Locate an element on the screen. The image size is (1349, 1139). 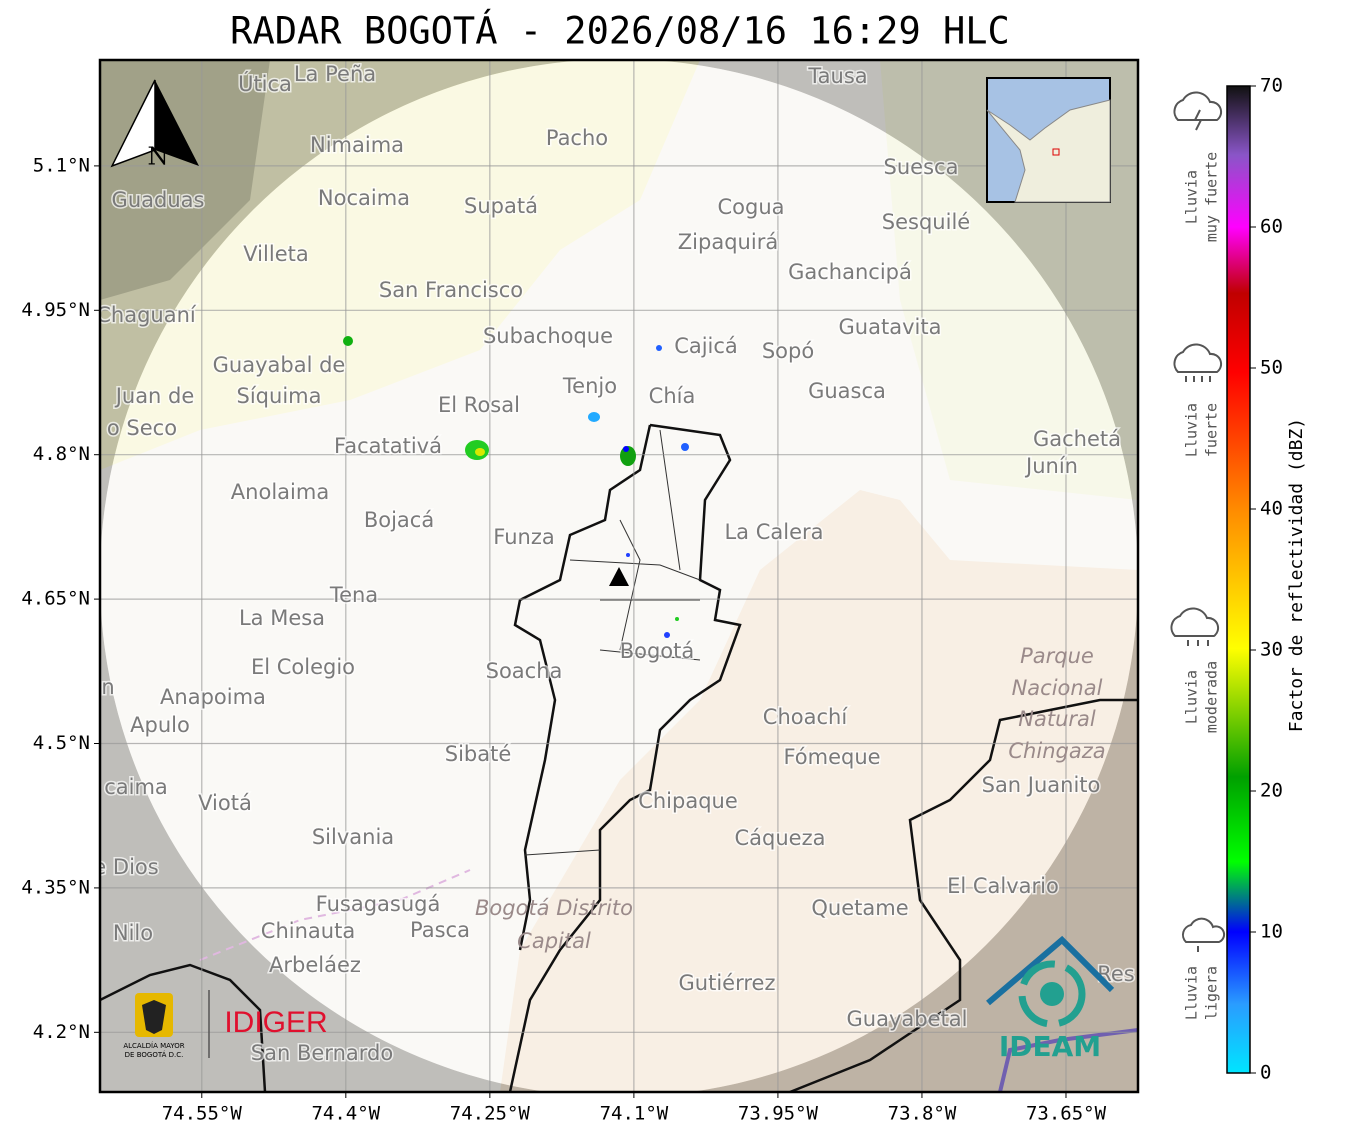
place-label: Fusagasugá is located at coordinates (378, 904).